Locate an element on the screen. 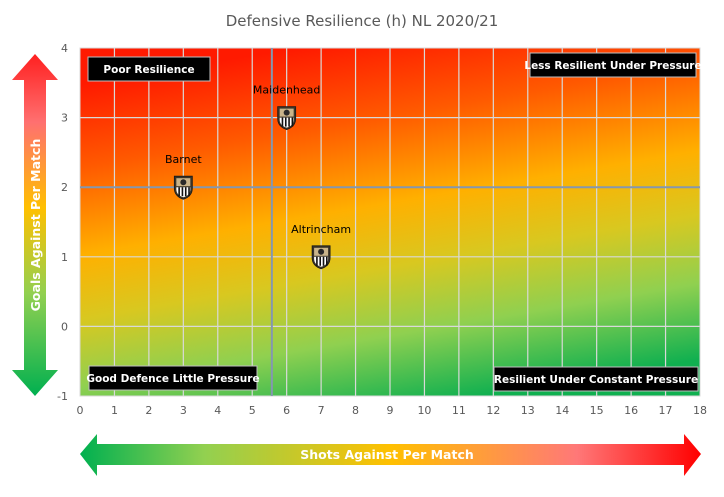 The height and width of the screenshot is (497, 724). quadrant-top-left-text: Poor Resilience is located at coordinates (148, 70).